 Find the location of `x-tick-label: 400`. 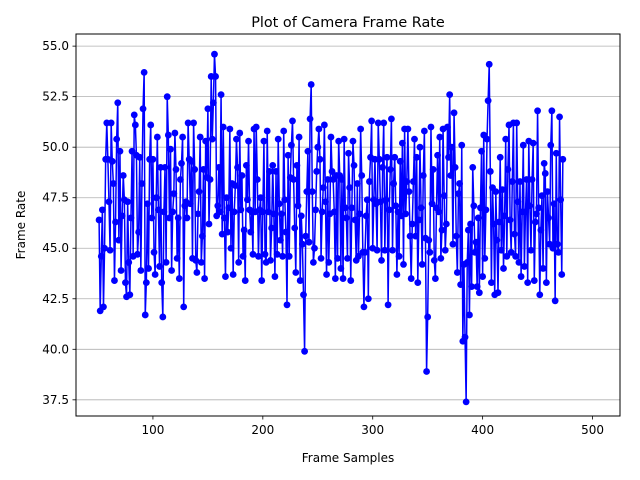

x-tick-label: 400 is located at coordinates (482, 430).